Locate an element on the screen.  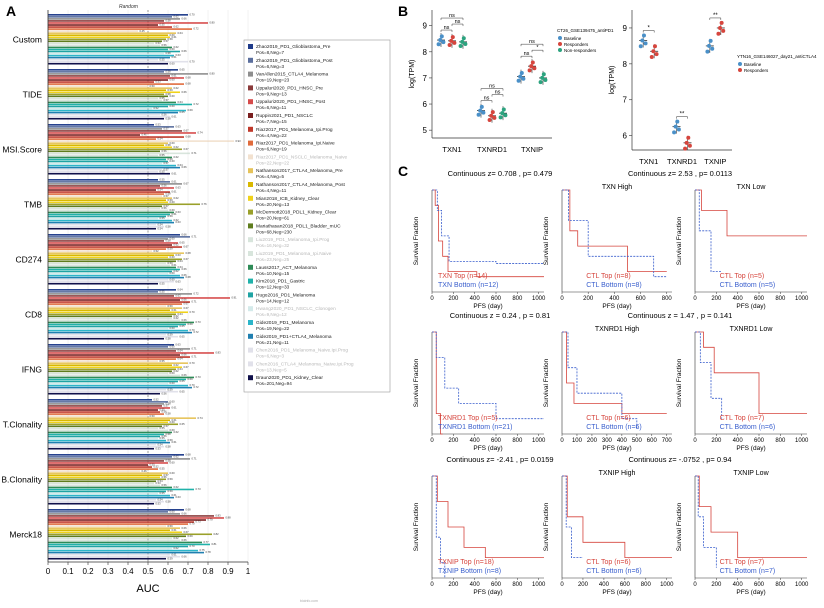
km-legend-top: CTL Top (n=6) is located at coordinates (608, 562).